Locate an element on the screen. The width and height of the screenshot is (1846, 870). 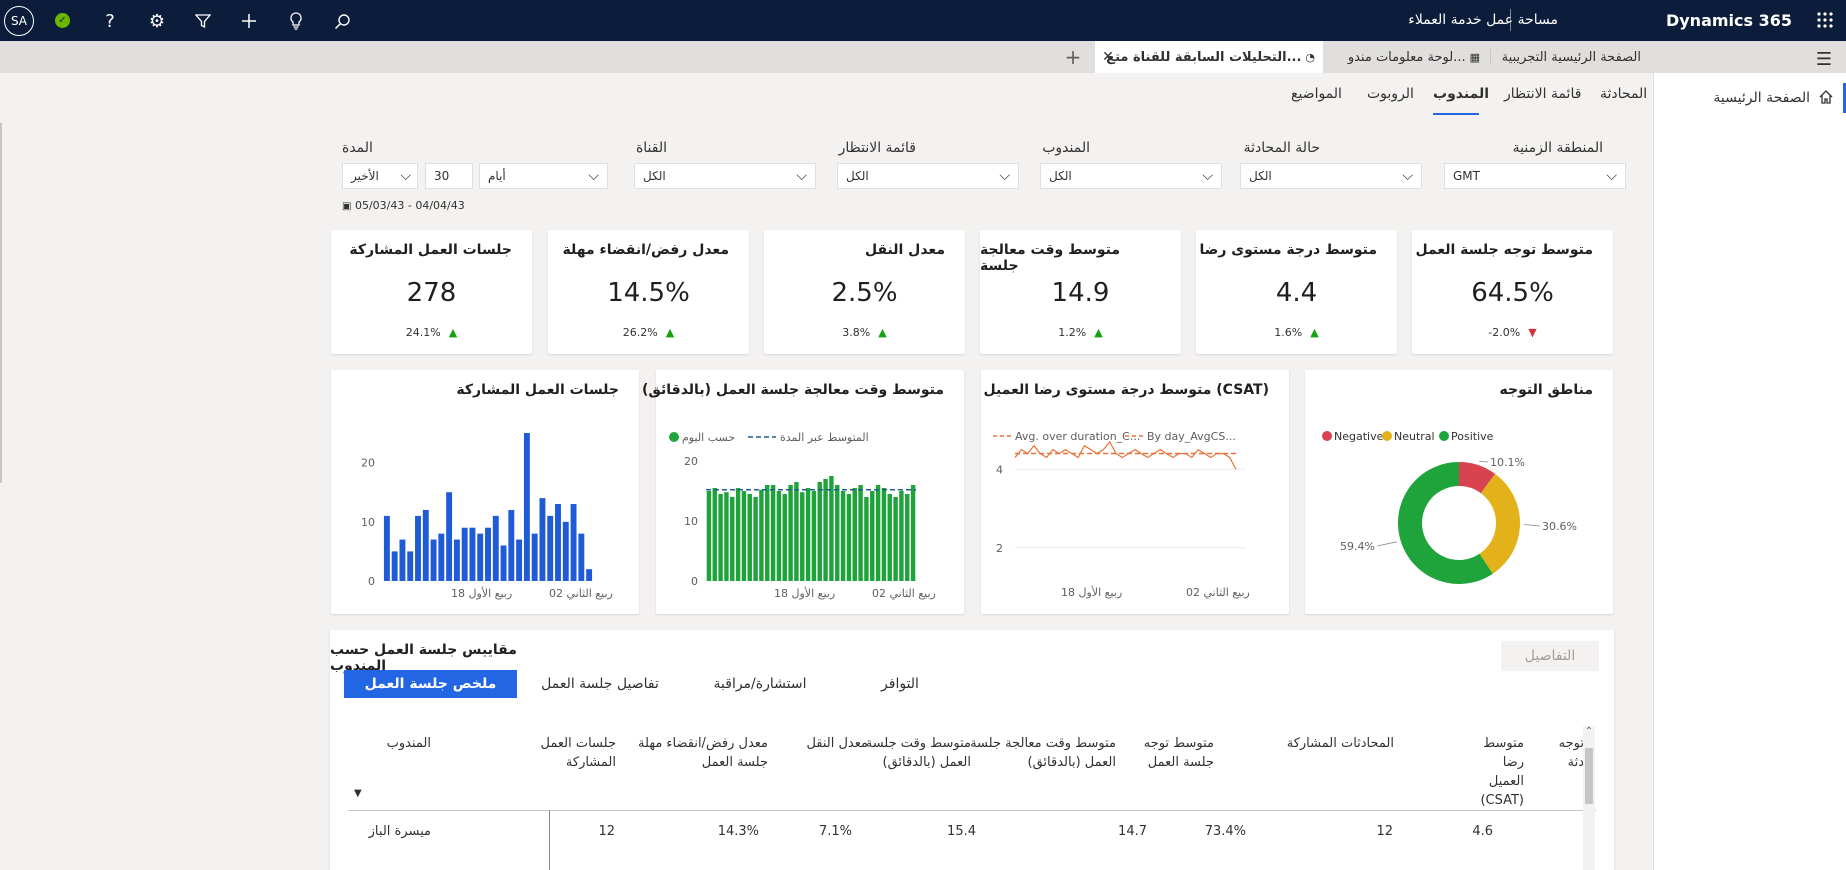
column-header-avg-sentiment: متوسط توجه جلسة العمل is located at coordinates (1178, 753).